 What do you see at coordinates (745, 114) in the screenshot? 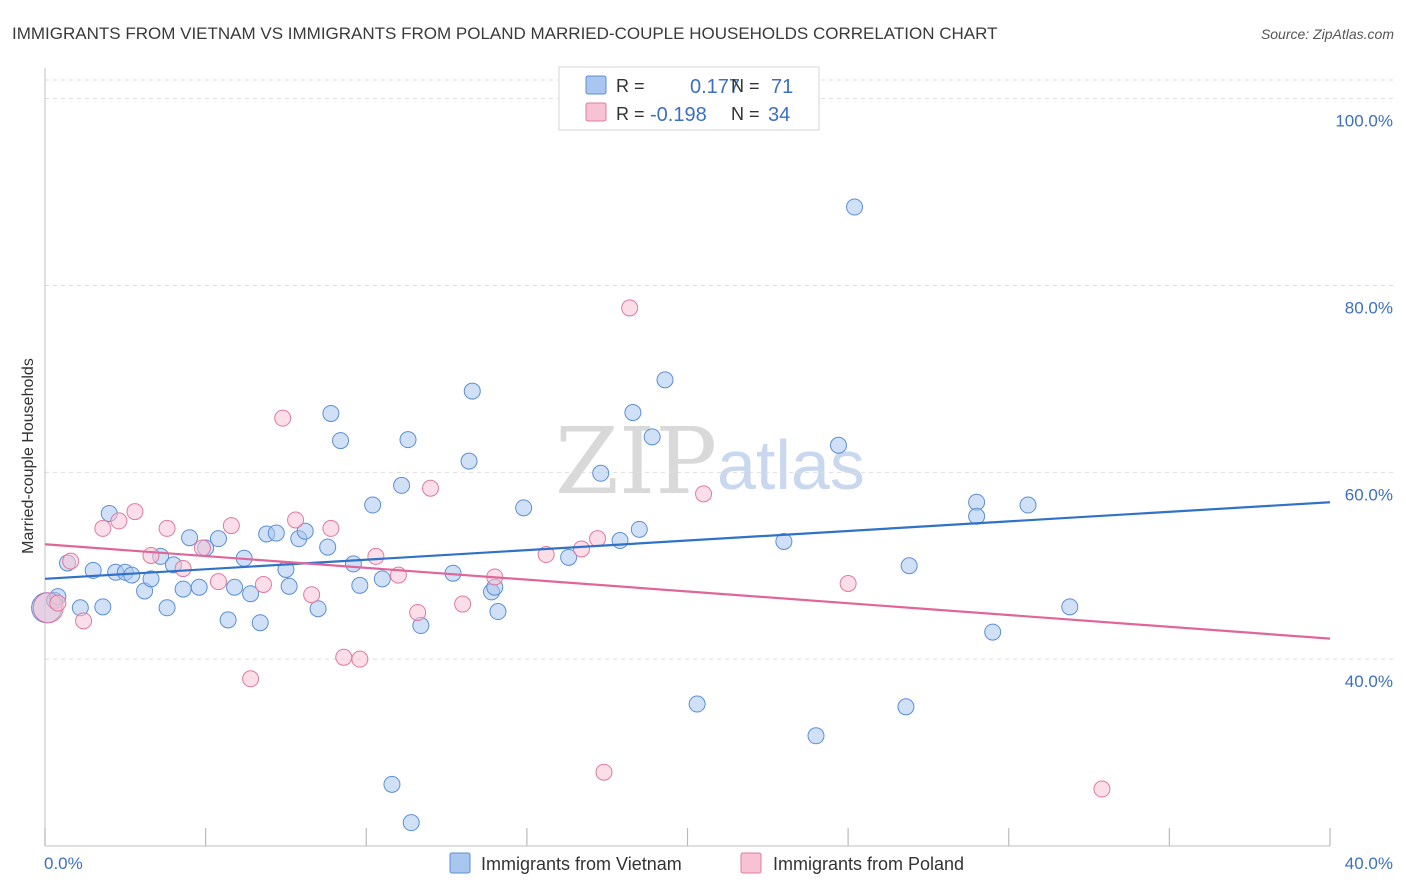
I see `stats-n-label-poland: N =` at bounding box center [745, 114].